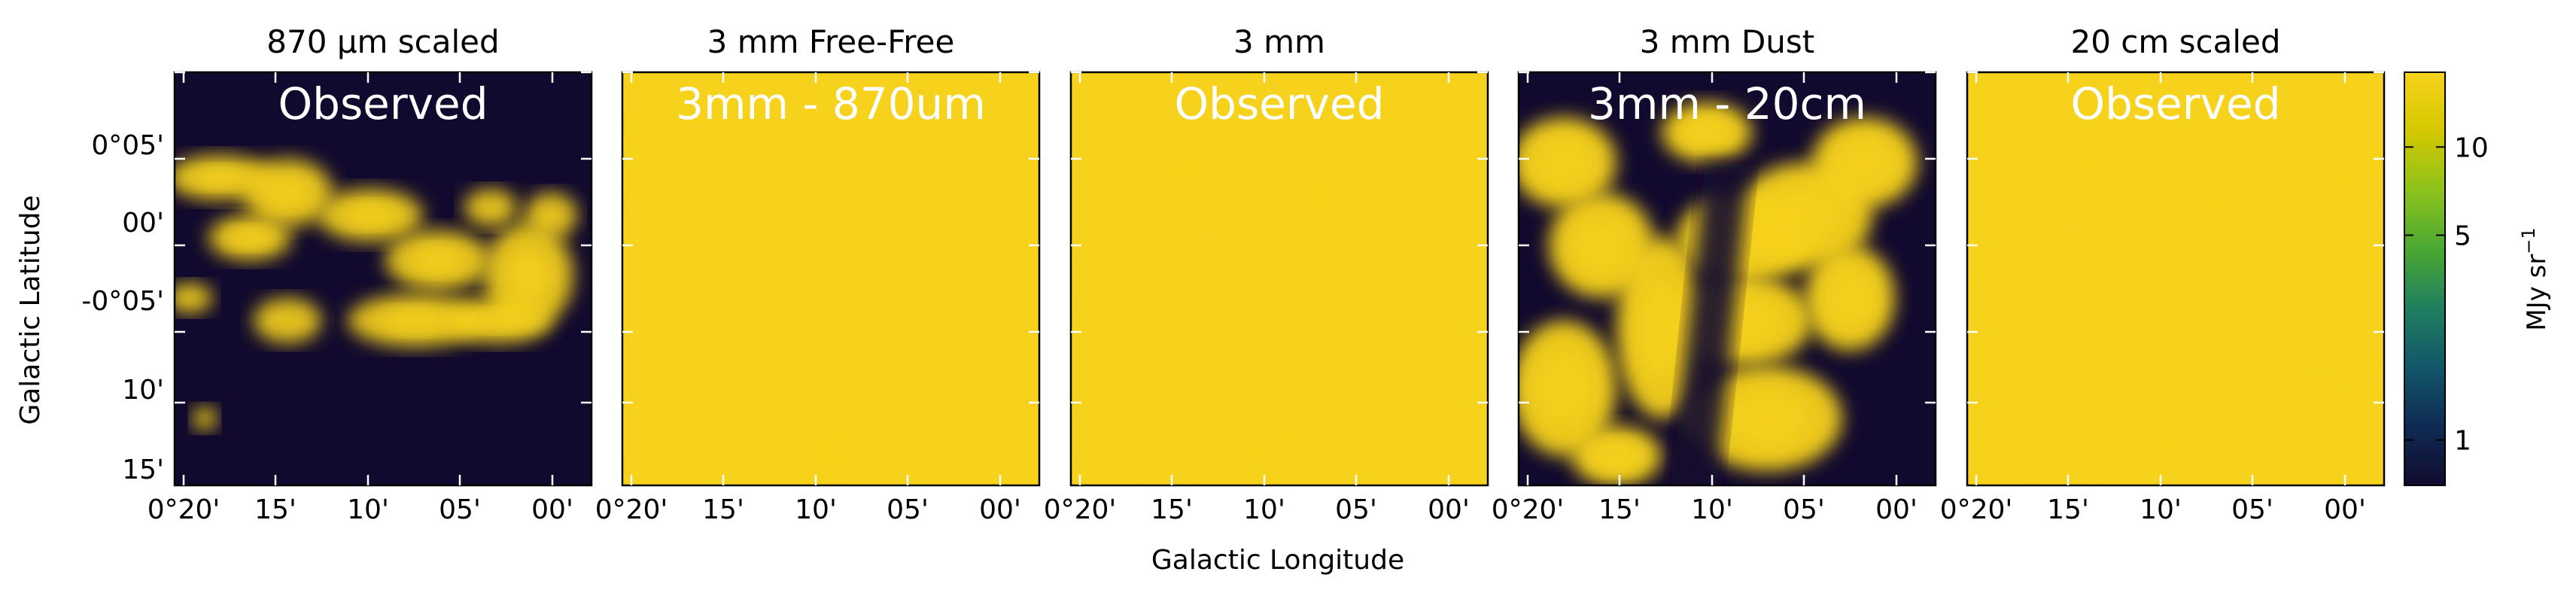 The width and height of the screenshot is (2576, 596). I want to click on colorbar-label-exponent: −1, so click(2528, 240).